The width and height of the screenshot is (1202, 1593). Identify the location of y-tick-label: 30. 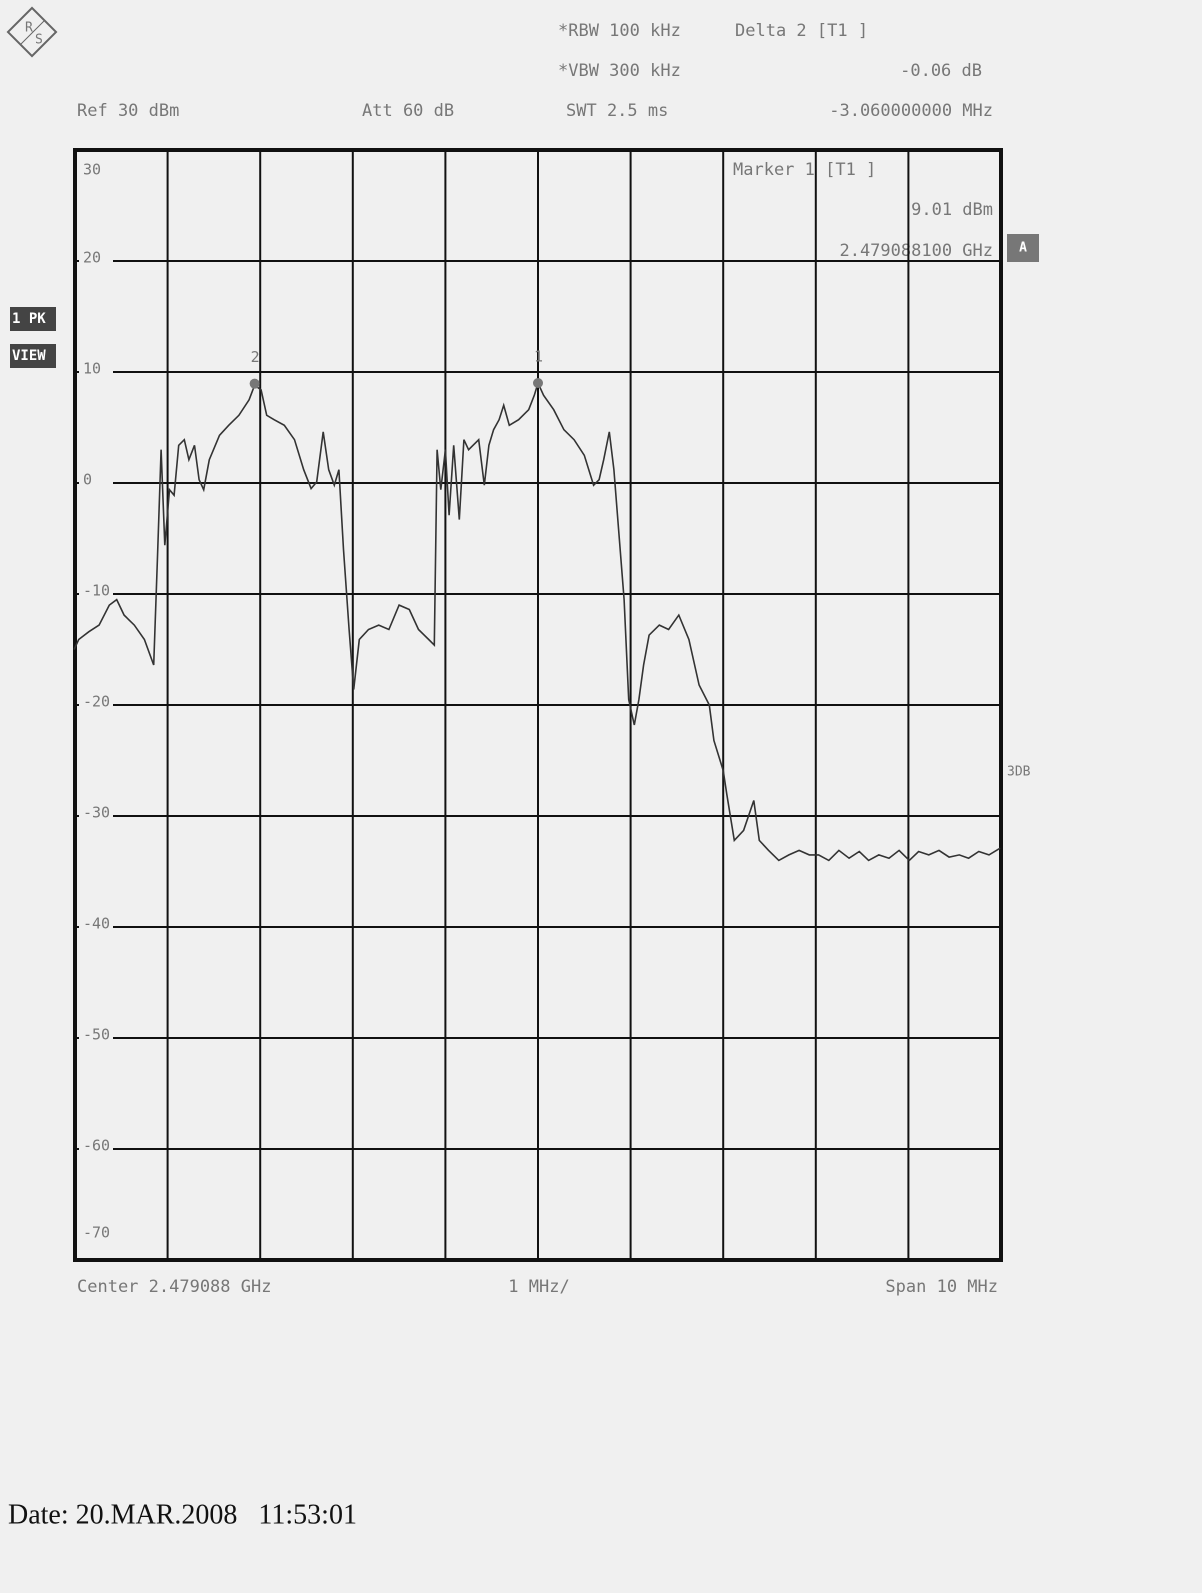
(92, 170).